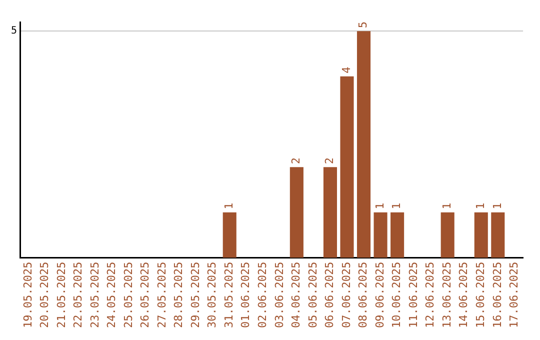 The width and height of the screenshot is (540, 340). What do you see at coordinates (78, 295) in the screenshot?
I see `x-tick-label: 22.05.2025` at bounding box center [78, 295].